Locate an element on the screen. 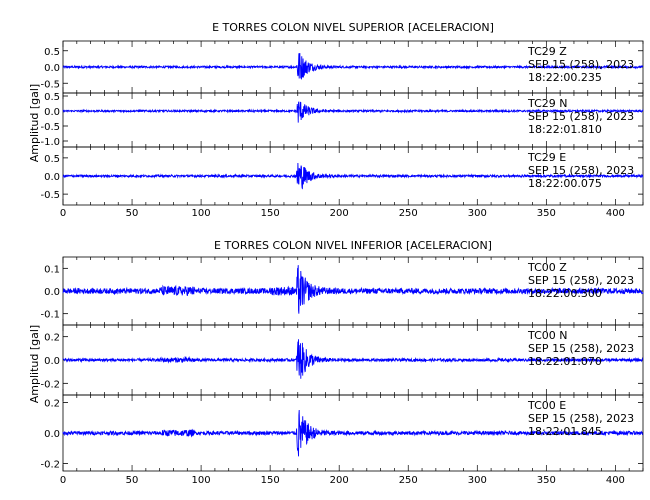  station-time: 18:22:00.235 is located at coordinates (565, 77).